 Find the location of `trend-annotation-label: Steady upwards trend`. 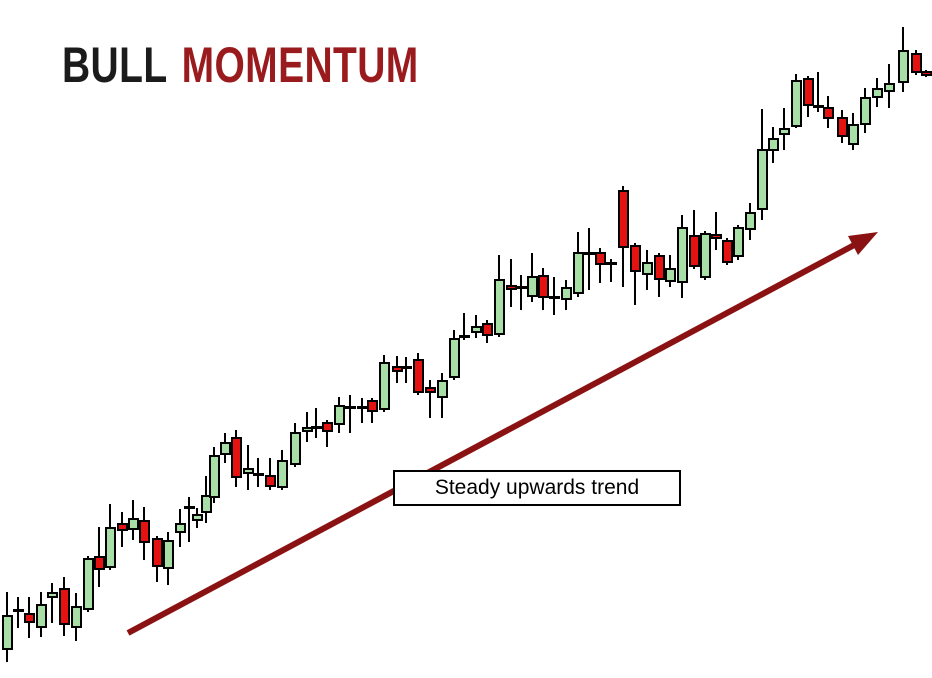

trend-annotation-label: Steady upwards trend is located at coordinates (537, 487).